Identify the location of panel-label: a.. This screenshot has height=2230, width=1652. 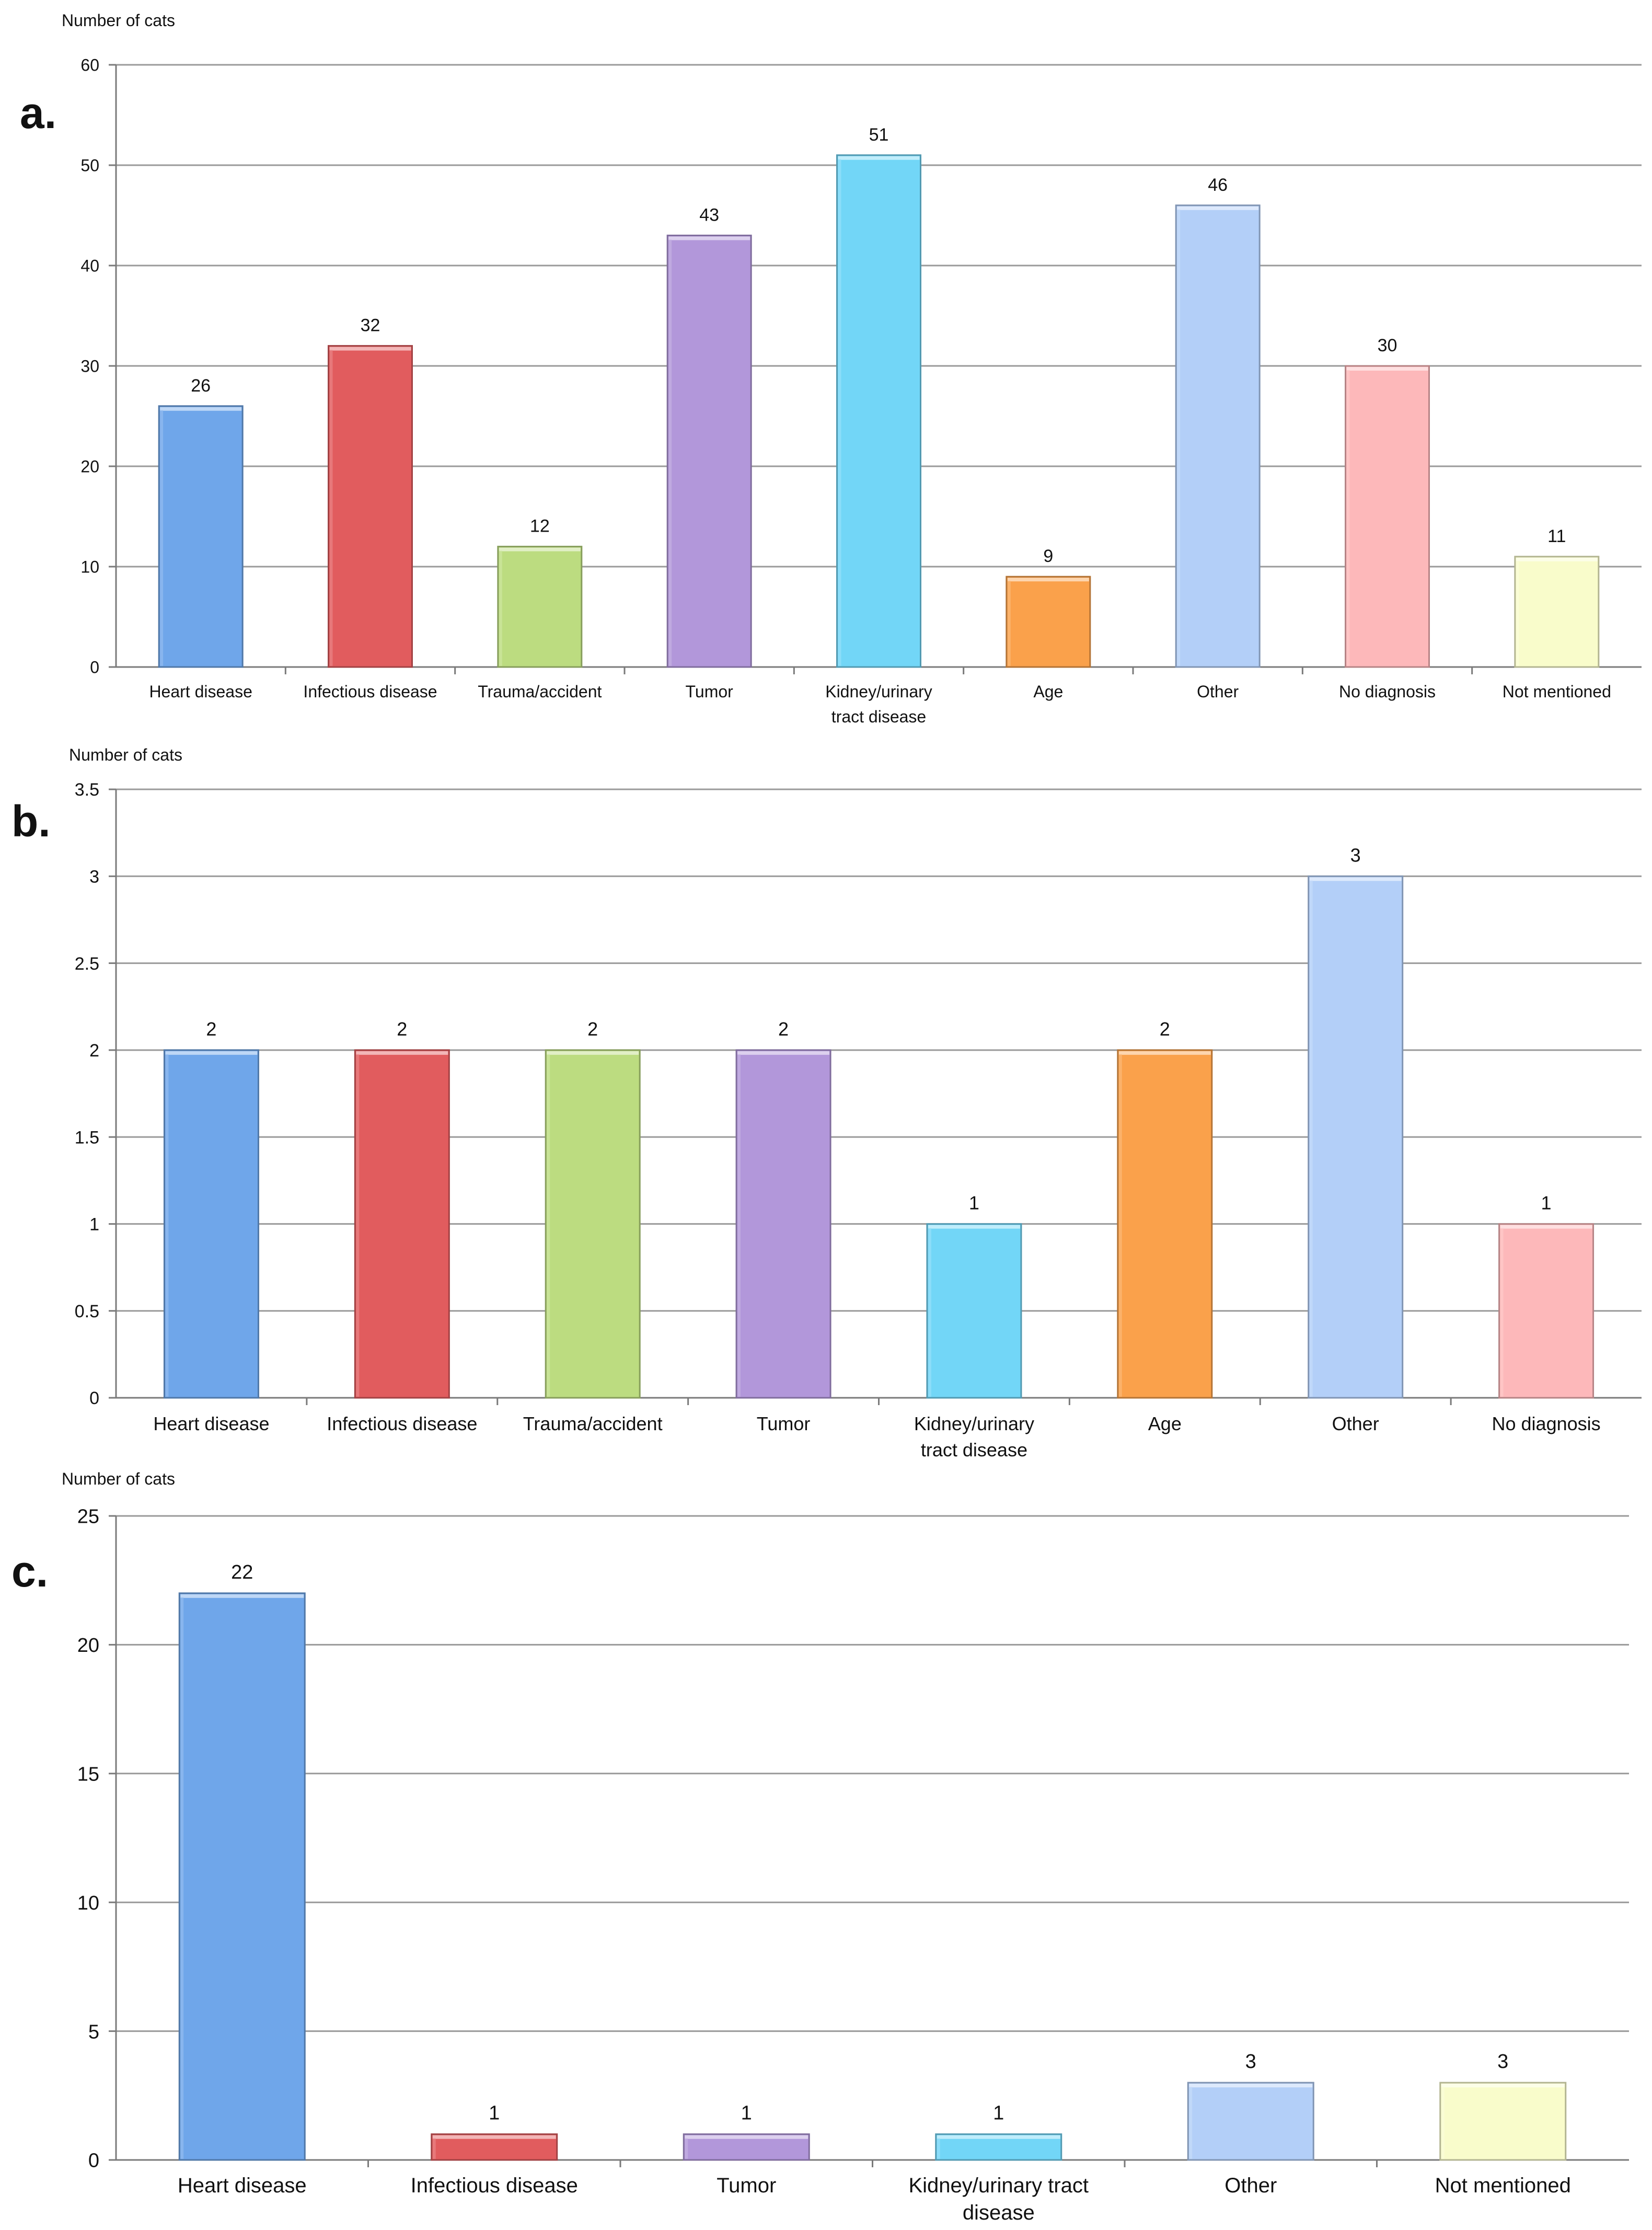
(38, 113).